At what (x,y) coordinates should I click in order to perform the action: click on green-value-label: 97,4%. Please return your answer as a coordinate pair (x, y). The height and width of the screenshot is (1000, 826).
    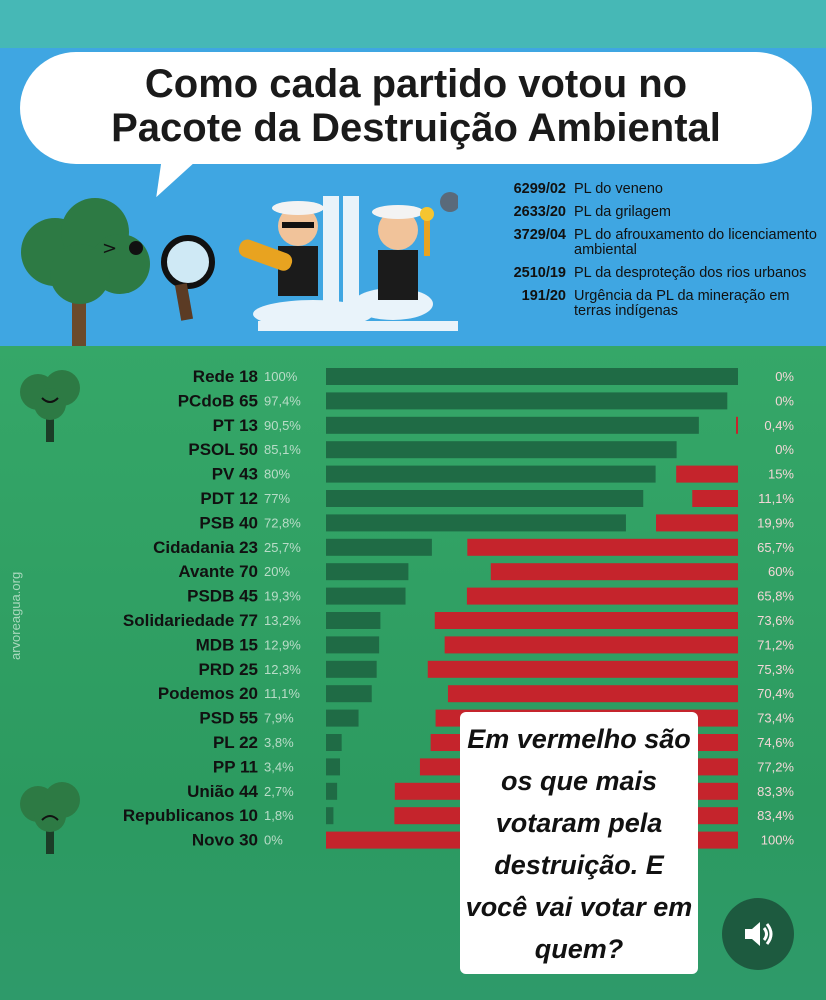
    Looking at the image, I should click on (282, 400).